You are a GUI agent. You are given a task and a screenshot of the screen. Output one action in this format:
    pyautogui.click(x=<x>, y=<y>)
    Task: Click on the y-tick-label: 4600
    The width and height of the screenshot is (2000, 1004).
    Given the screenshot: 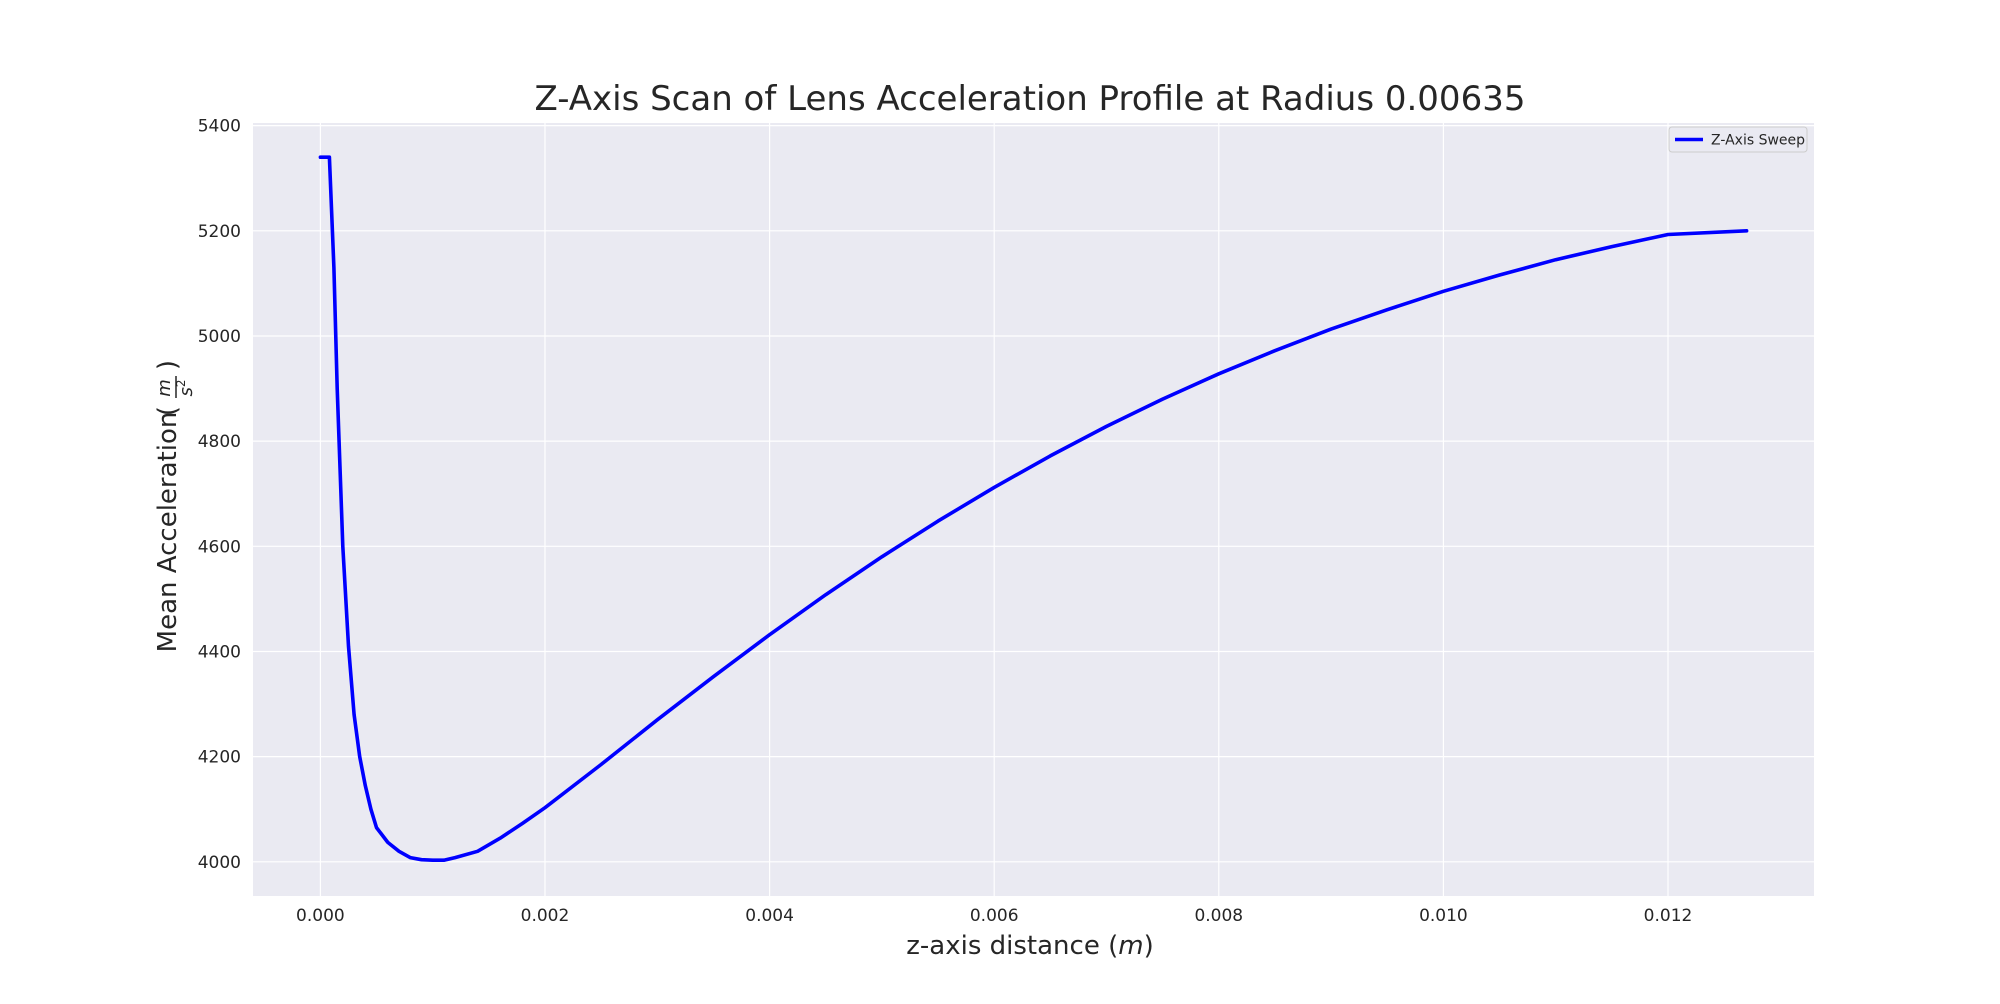 What is the action you would take?
    pyautogui.click(x=219, y=547)
    